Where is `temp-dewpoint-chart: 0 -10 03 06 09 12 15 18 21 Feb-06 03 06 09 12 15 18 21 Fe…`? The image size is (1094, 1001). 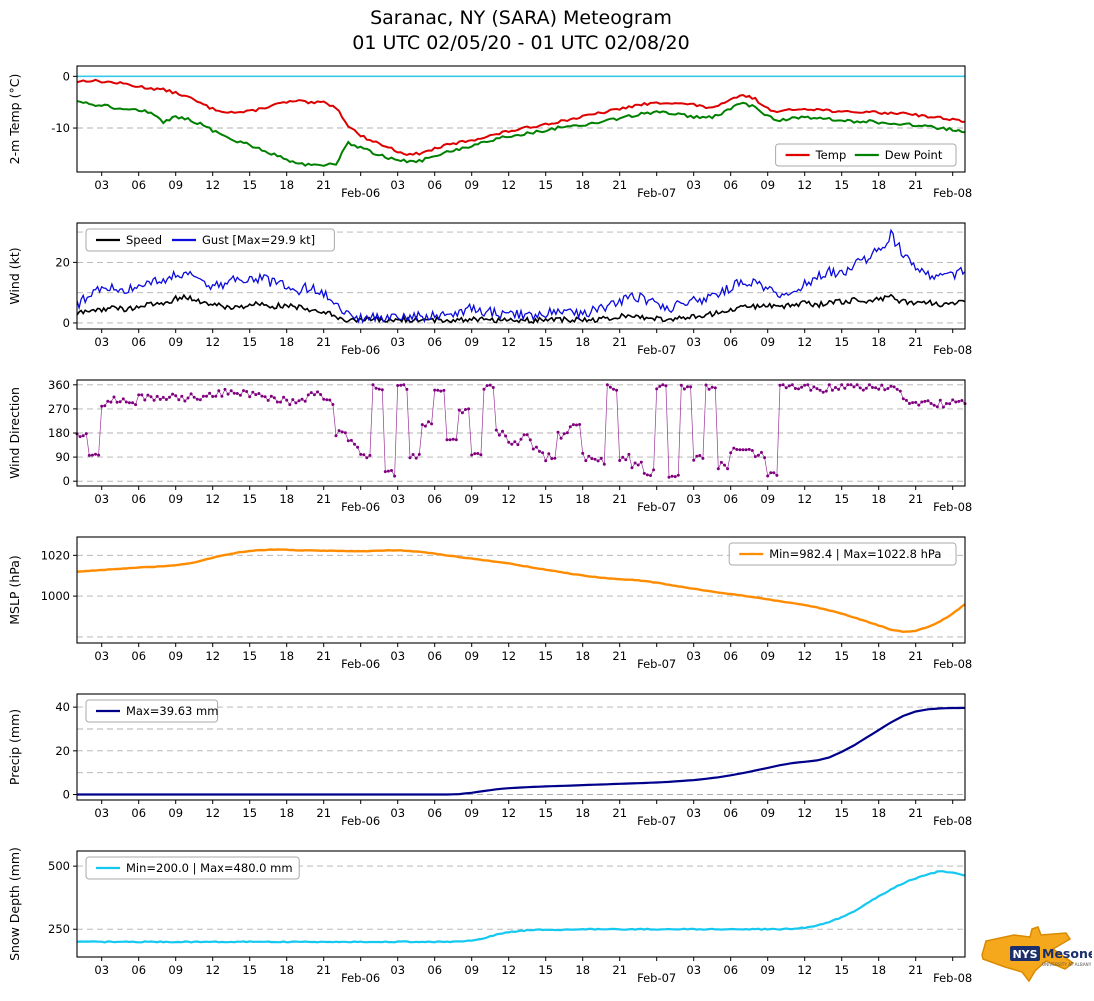 temp-dewpoint-chart: 0 -10 03 06 09 12 15 18 21 Feb-06 03 06 09 12 15 18 21 Fe… is located at coordinates (489, 132).